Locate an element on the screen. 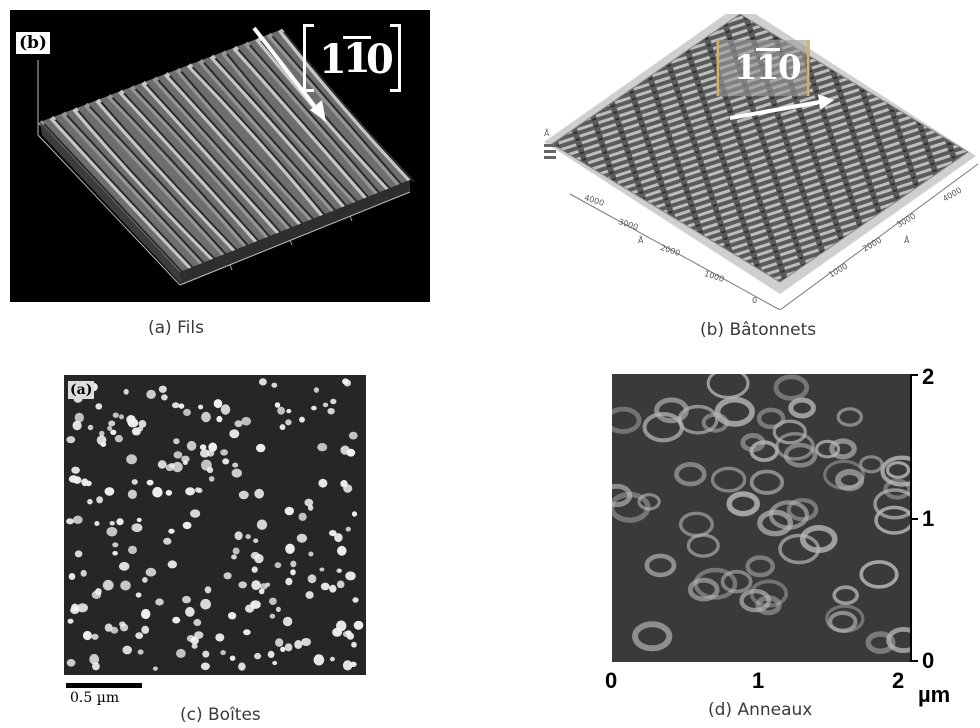 Image resolution: width=980 pixels, height=728 pixels. panel-c-inset-label: (a) is located at coordinates (81, 390).